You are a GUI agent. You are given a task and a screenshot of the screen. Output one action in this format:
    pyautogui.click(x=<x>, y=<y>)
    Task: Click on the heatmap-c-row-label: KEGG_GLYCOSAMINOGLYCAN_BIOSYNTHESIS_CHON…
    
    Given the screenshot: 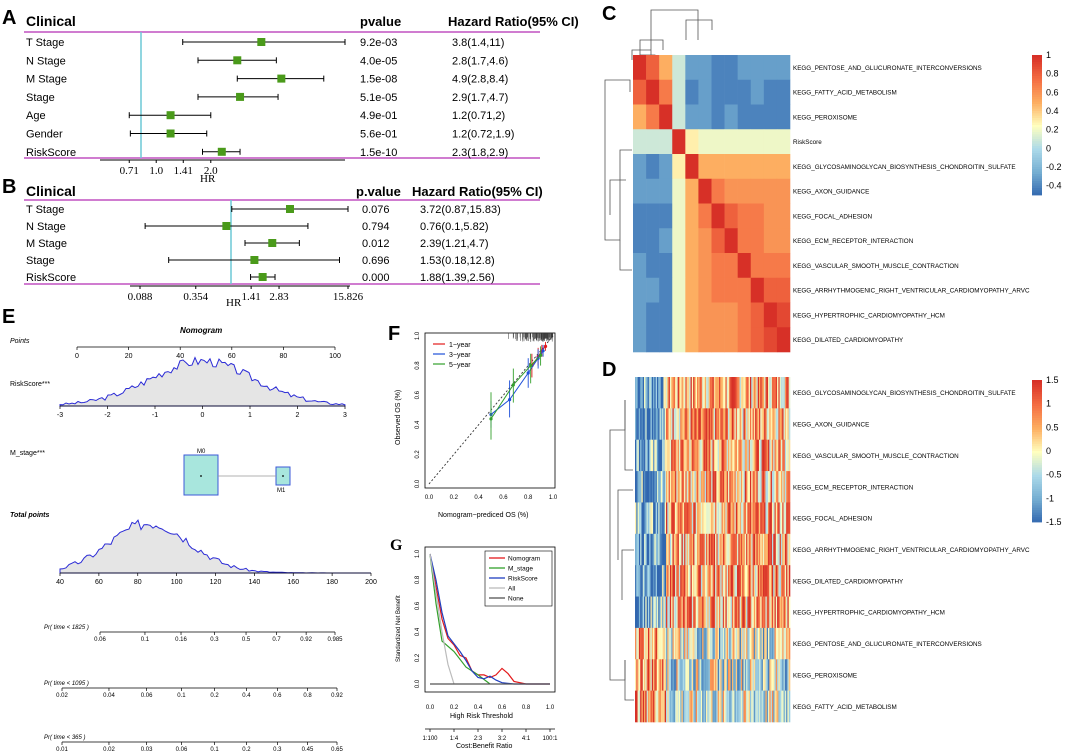 What is the action you would take?
    pyautogui.click(x=904, y=167)
    